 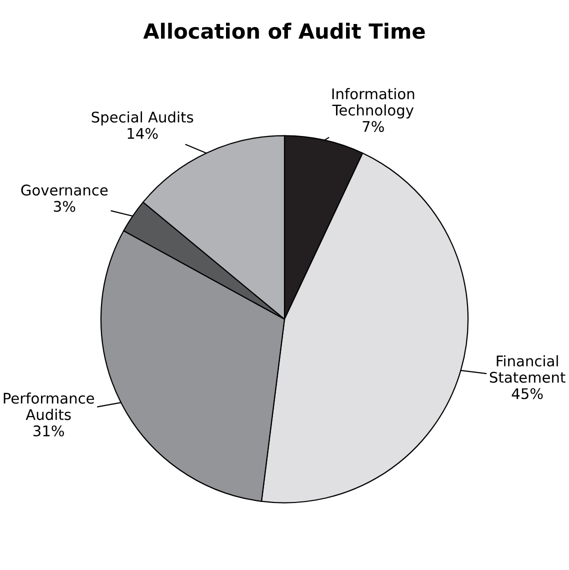 I want to click on data-label: 3%, so click(x=65, y=206).